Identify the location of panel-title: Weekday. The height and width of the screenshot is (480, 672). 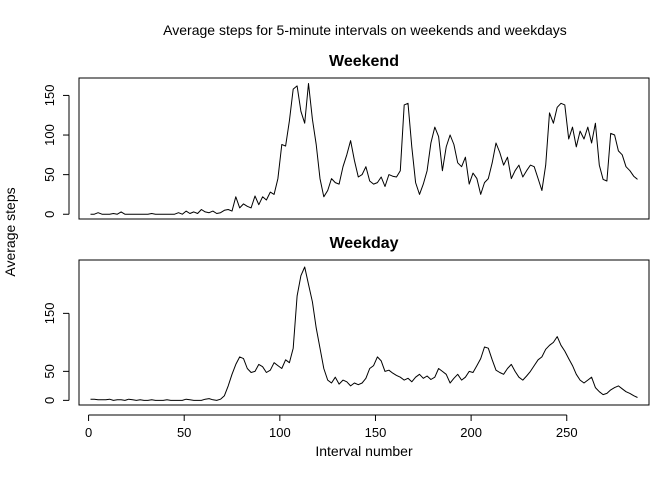
(363, 243).